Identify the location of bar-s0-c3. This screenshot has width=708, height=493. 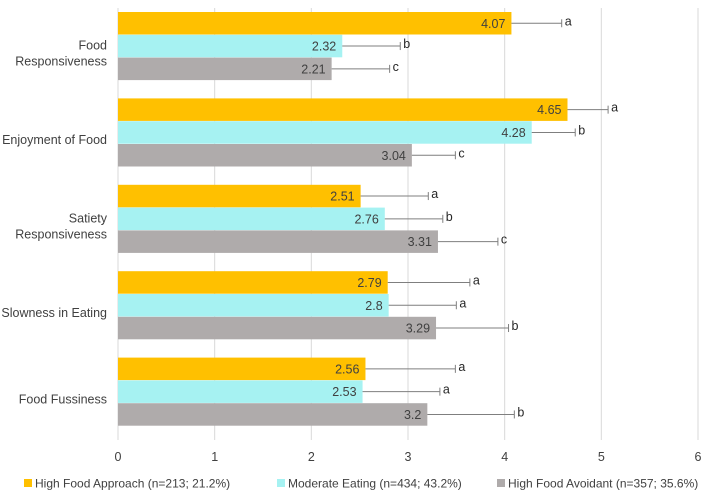
(253, 282).